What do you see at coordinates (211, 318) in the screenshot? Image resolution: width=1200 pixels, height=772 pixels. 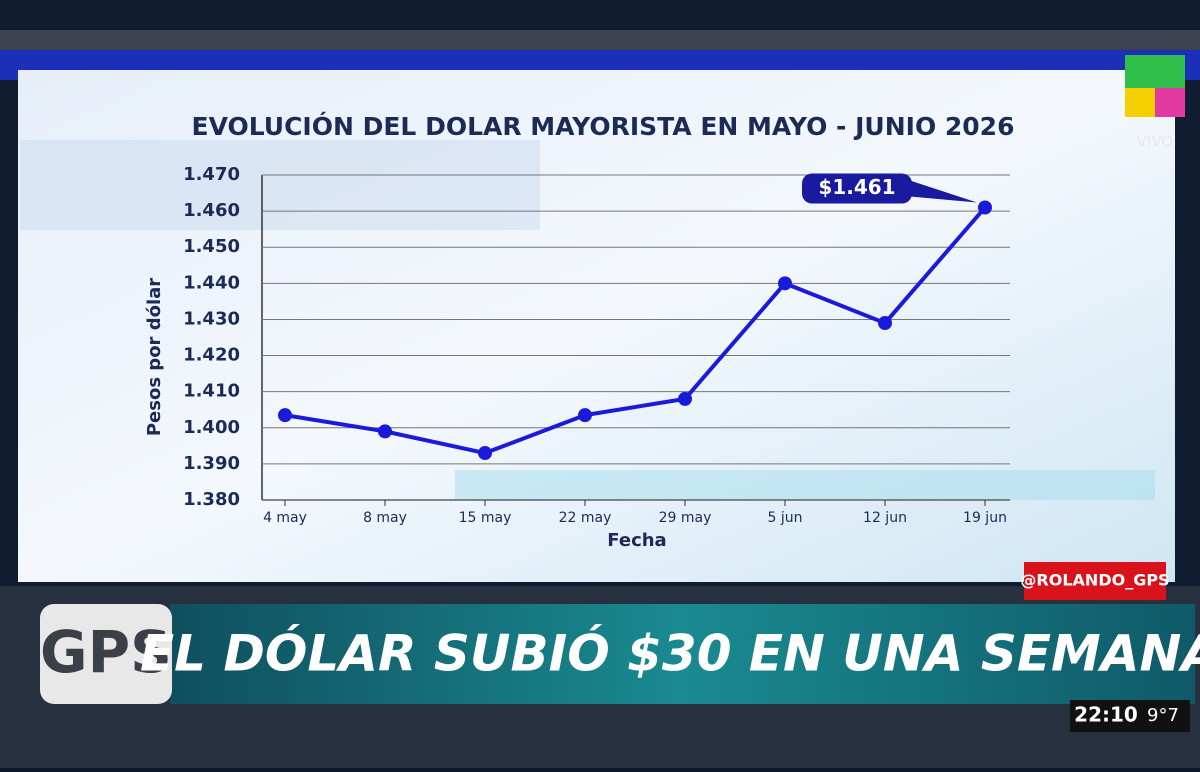 I see `y-tick-label: 1.430` at bounding box center [211, 318].